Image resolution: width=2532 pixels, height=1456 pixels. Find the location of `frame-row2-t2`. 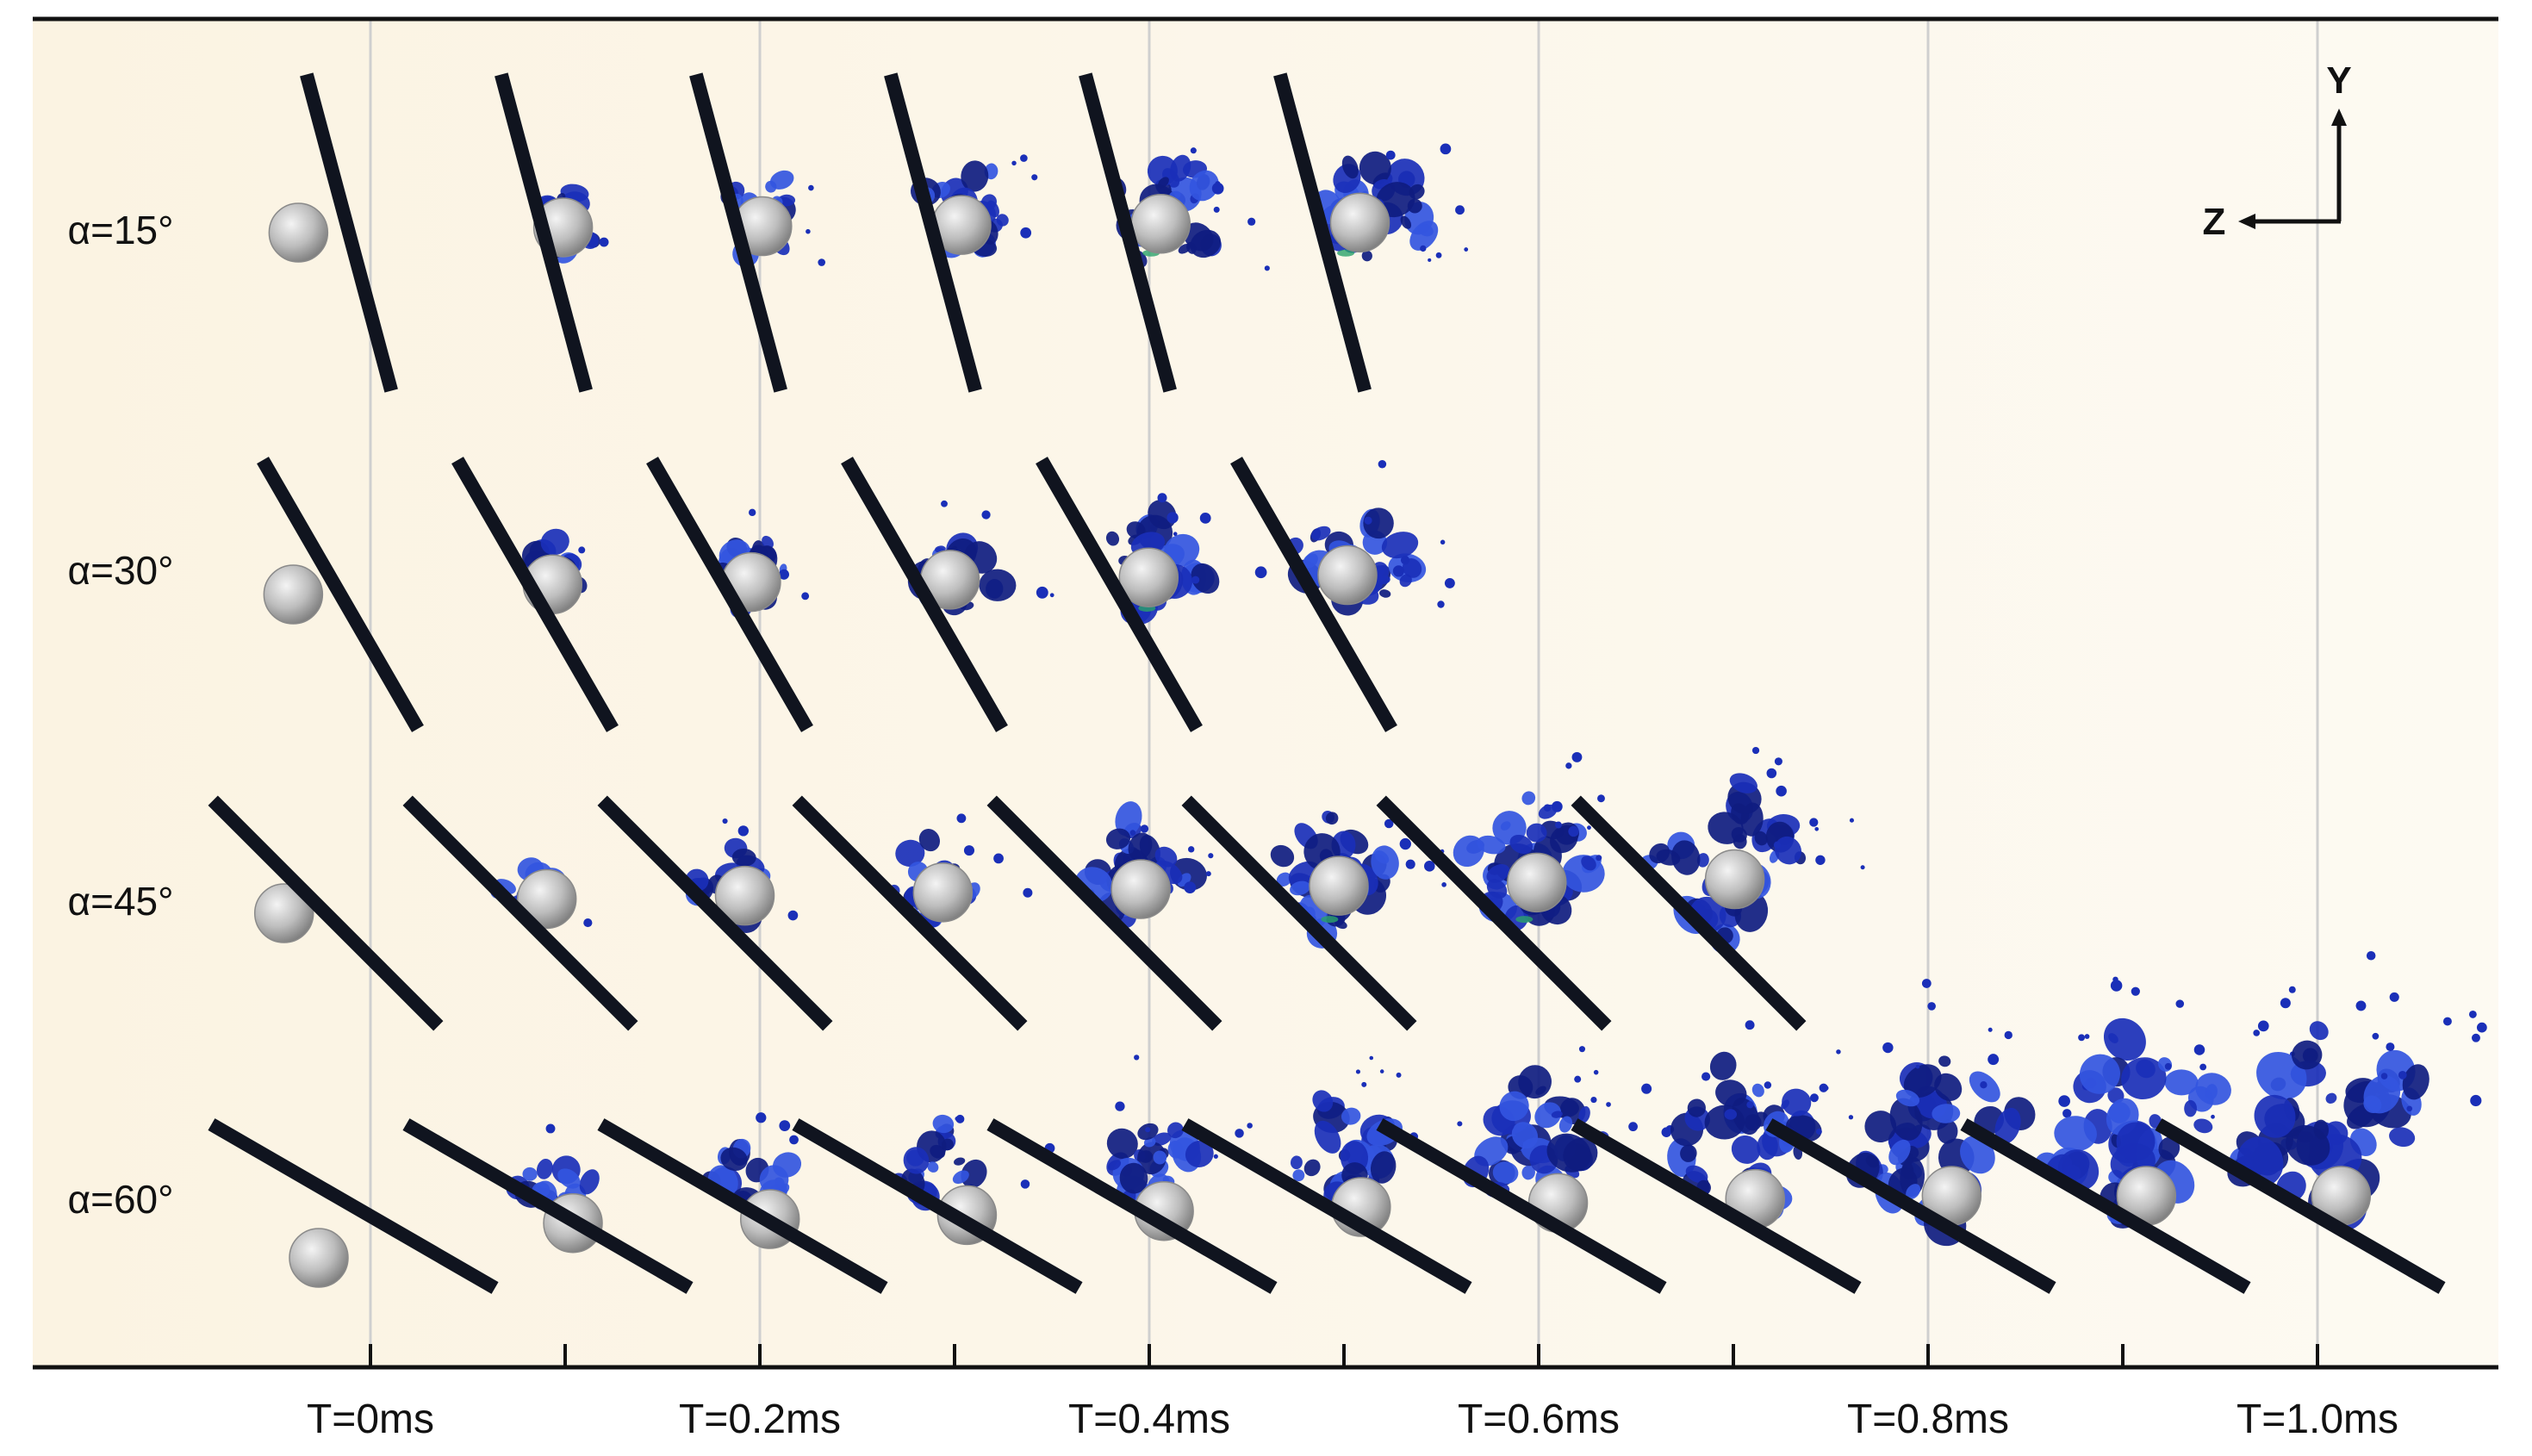

frame-row2-t2 is located at coordinates (729, 595).